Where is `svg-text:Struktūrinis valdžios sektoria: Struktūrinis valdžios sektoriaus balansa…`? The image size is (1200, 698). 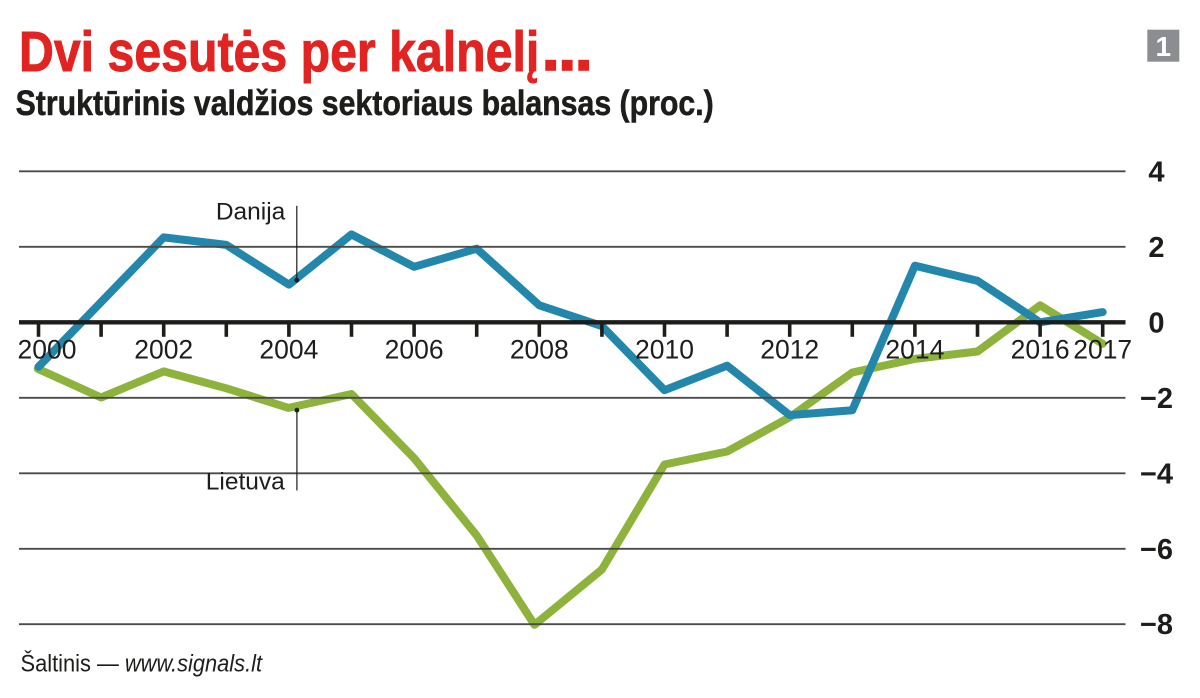
svg-text:Struktūrinis valdžios sektoria: Struktūrinis valdžios sektoriaus balansa… is located at coordinates (365, 103).